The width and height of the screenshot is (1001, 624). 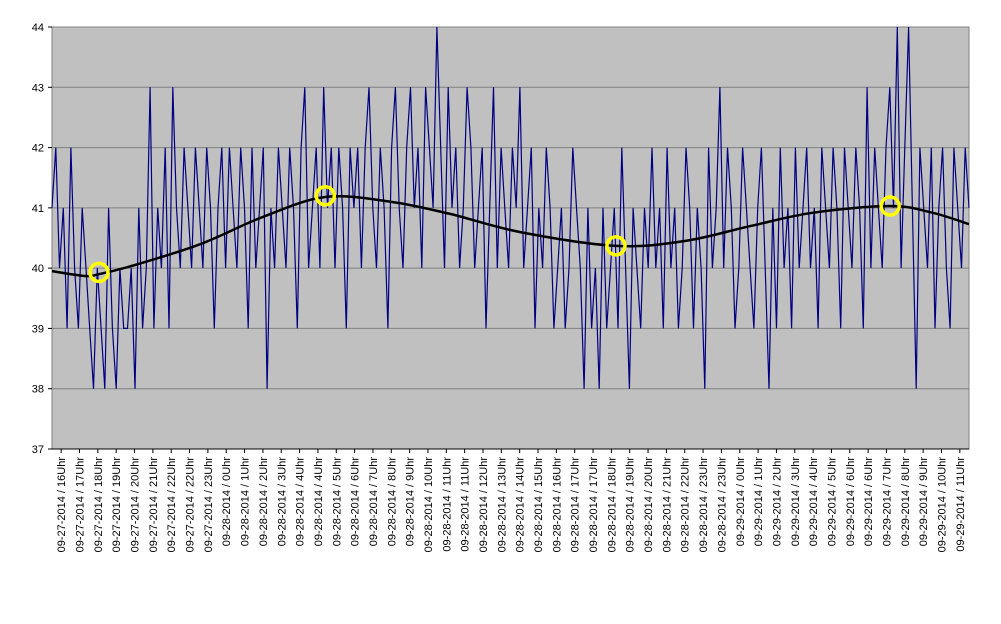 I want to click on x-tick-label: 09-28-2014 / 13Uhr, so click(x=502, y=505).